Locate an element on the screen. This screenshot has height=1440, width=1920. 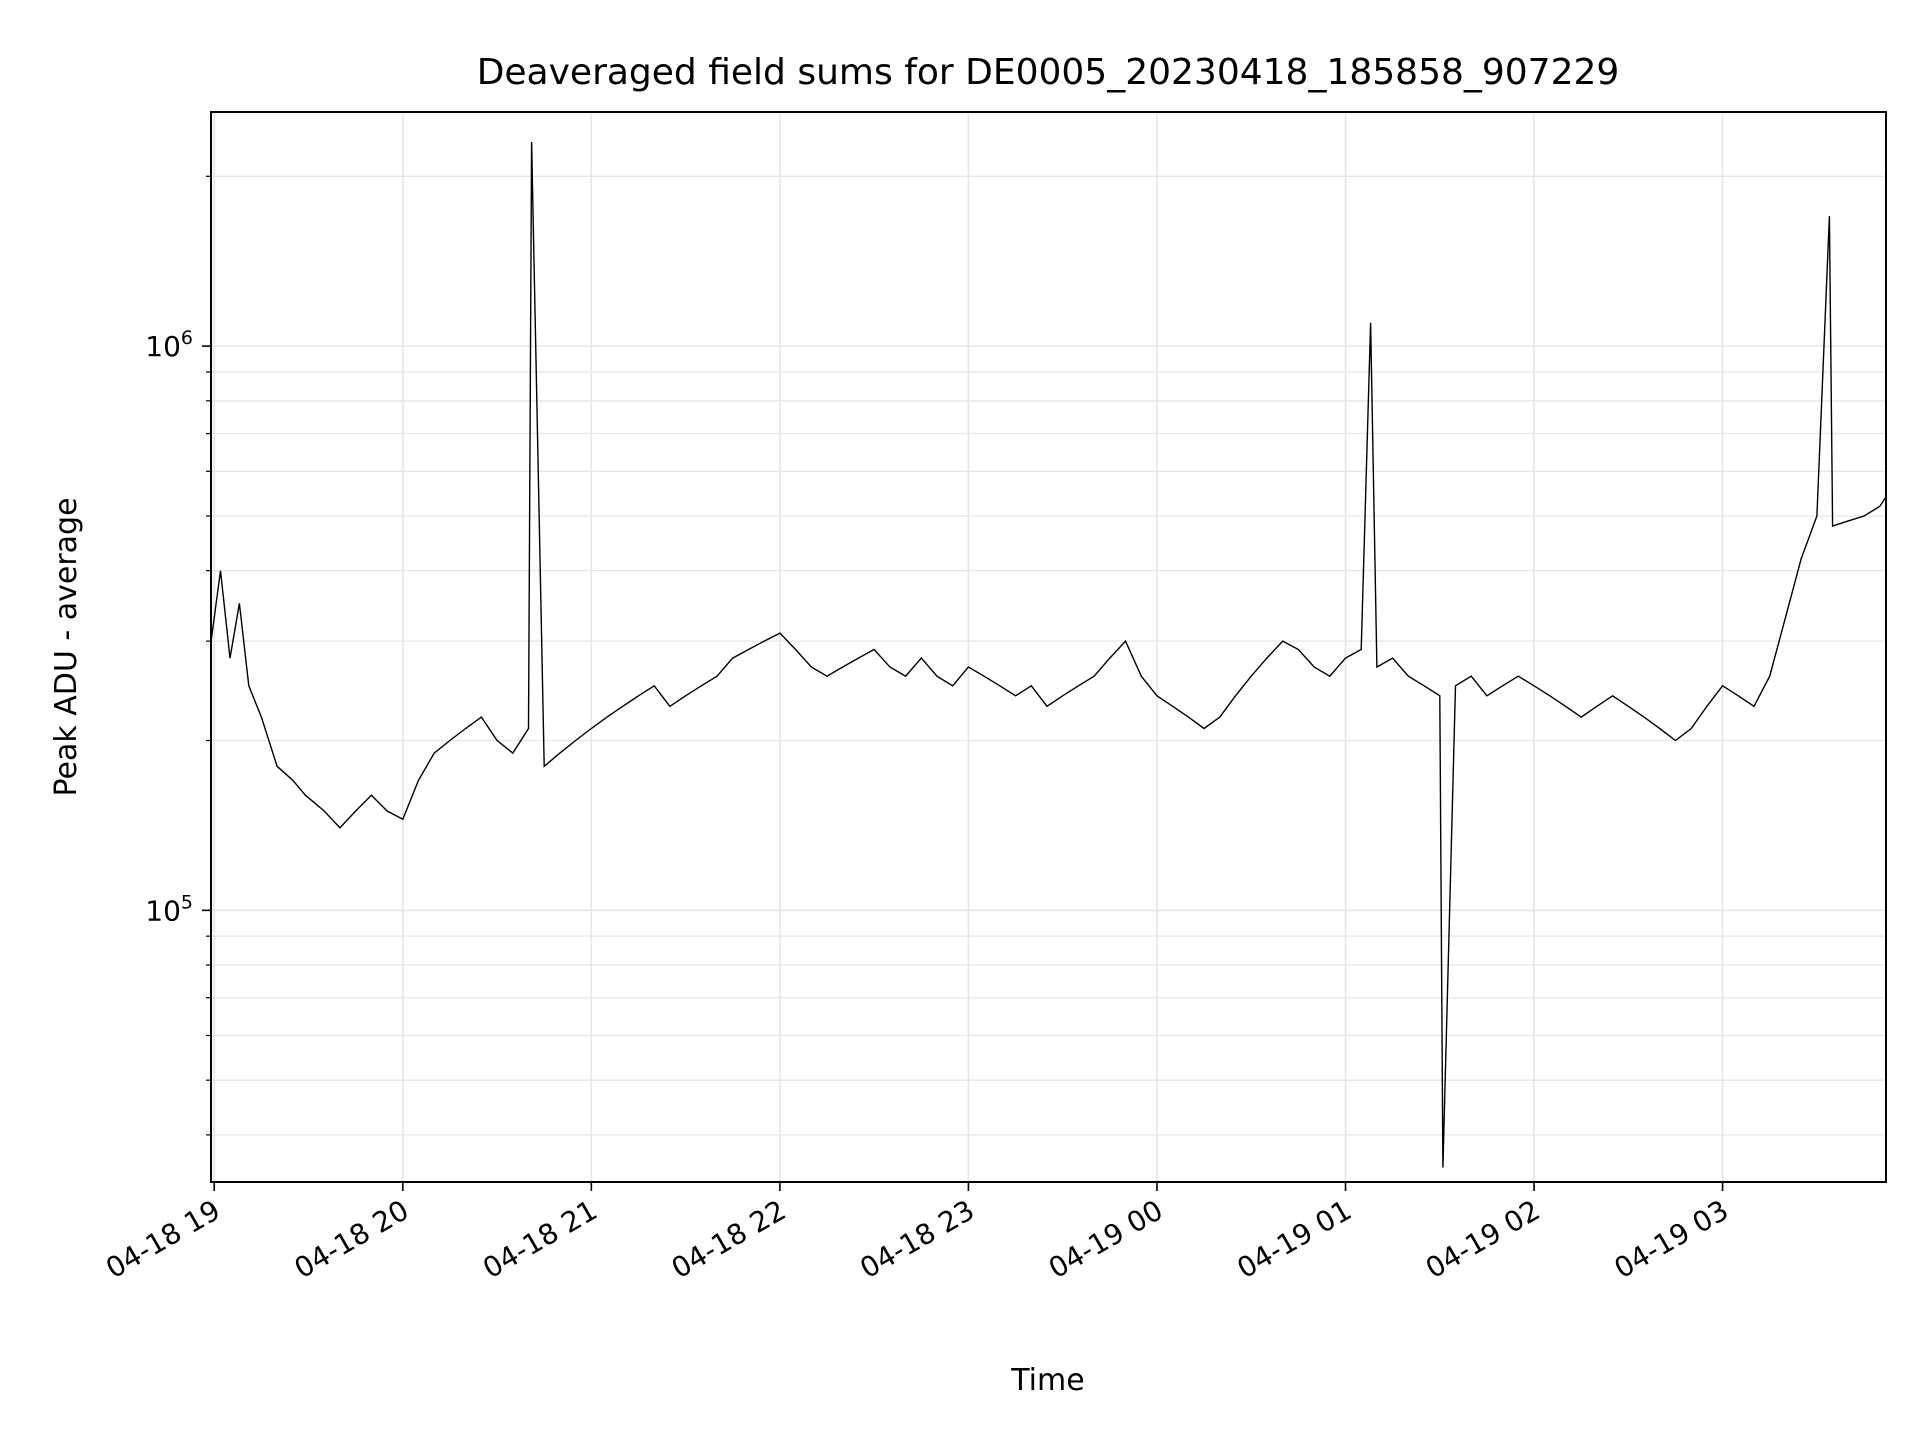
y-tick-label: 105 is located at coordinates (169, 909).